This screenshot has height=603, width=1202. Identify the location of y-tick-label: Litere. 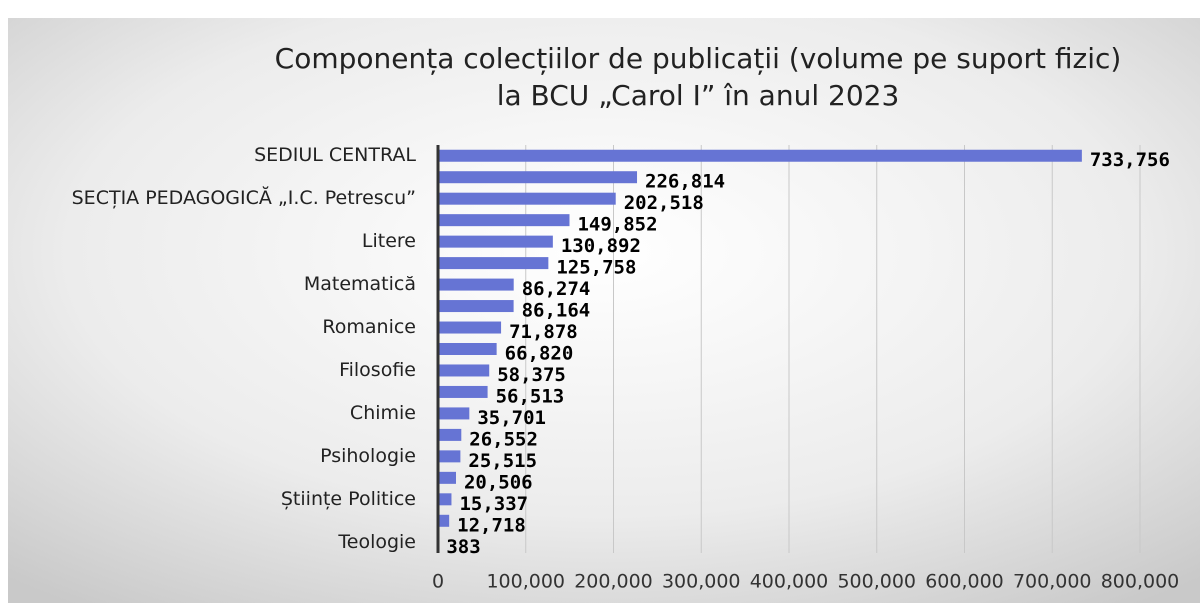
(389, 241).